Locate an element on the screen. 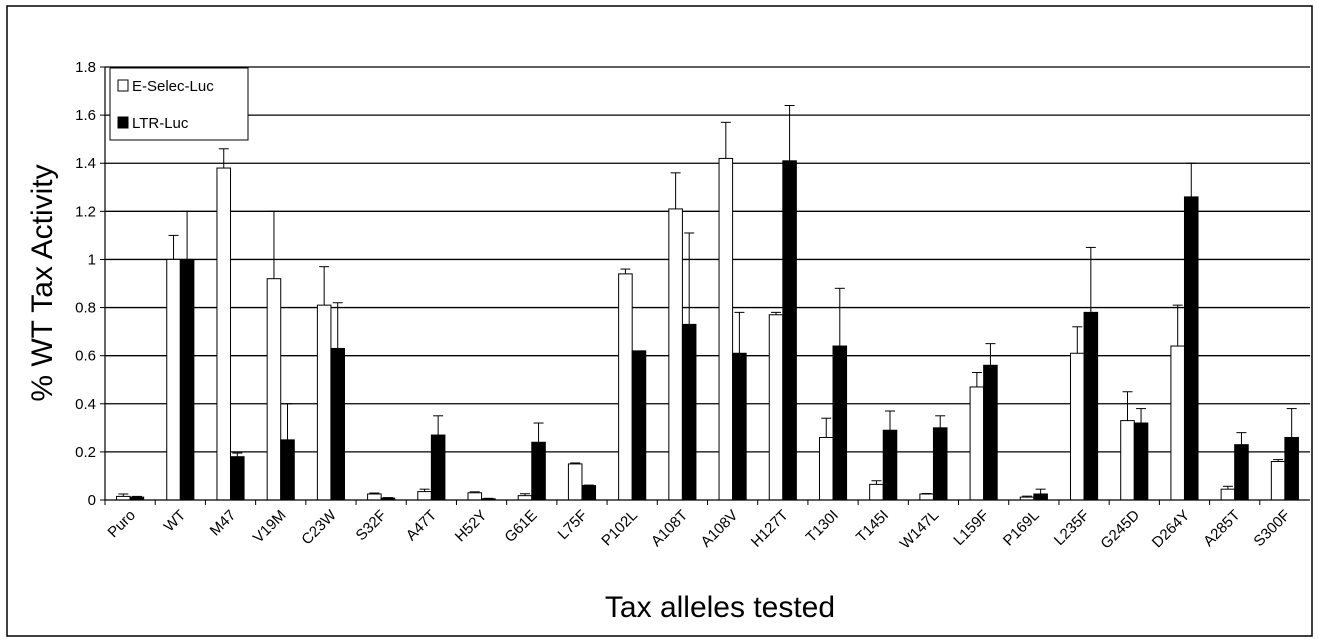  bar-e-selec-luc-d264y is located at coordinates (1177, 423).